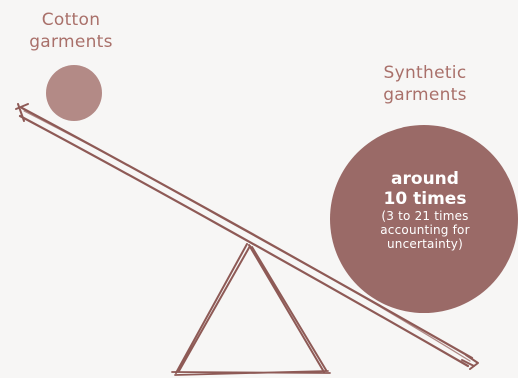  What do you see at coordinates (71, 31) in the screenshot?
I see `cotton-garments-label: Cotton garments` at bounding box center [71, 31].